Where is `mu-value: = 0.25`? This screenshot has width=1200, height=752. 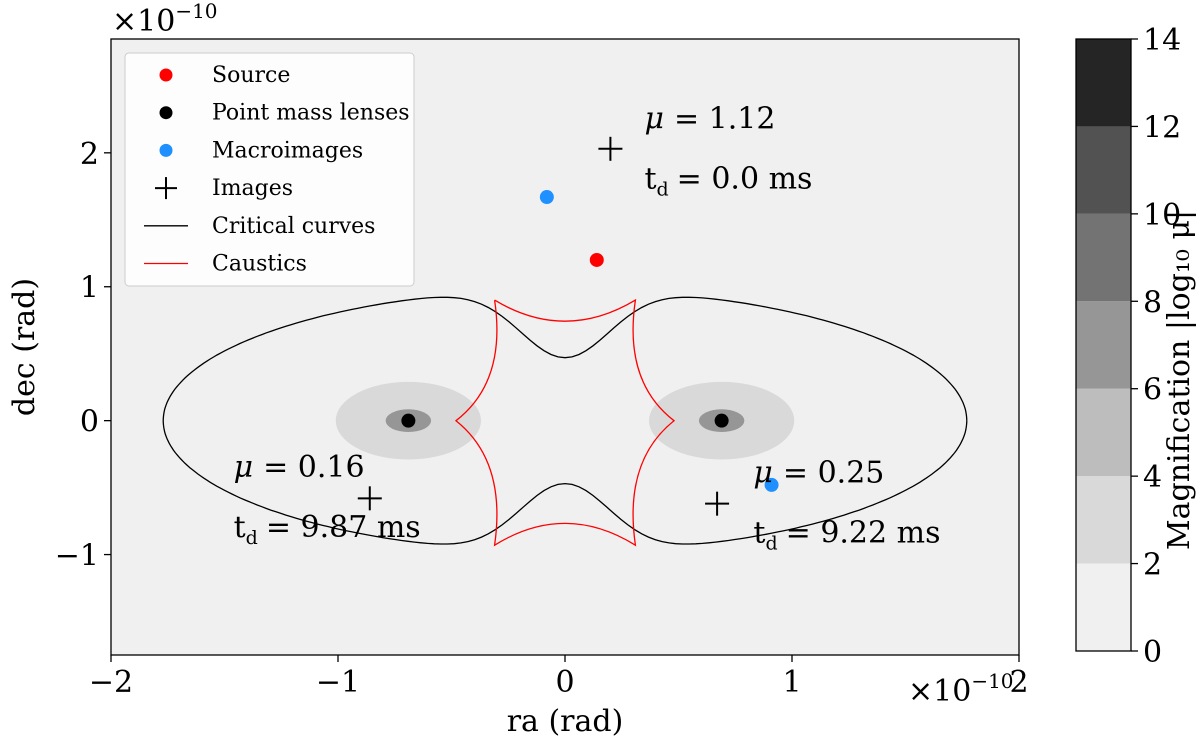
mu-value: = 0.25 is located at coordinates (833, 472).